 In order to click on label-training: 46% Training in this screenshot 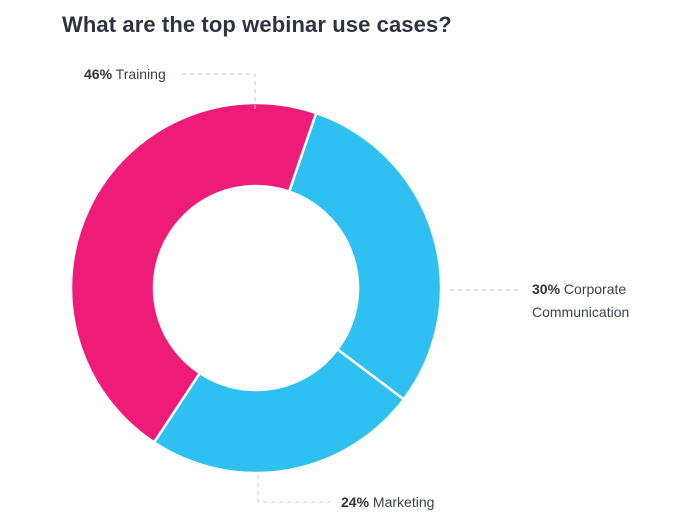, I will do `click(125, 74)`.